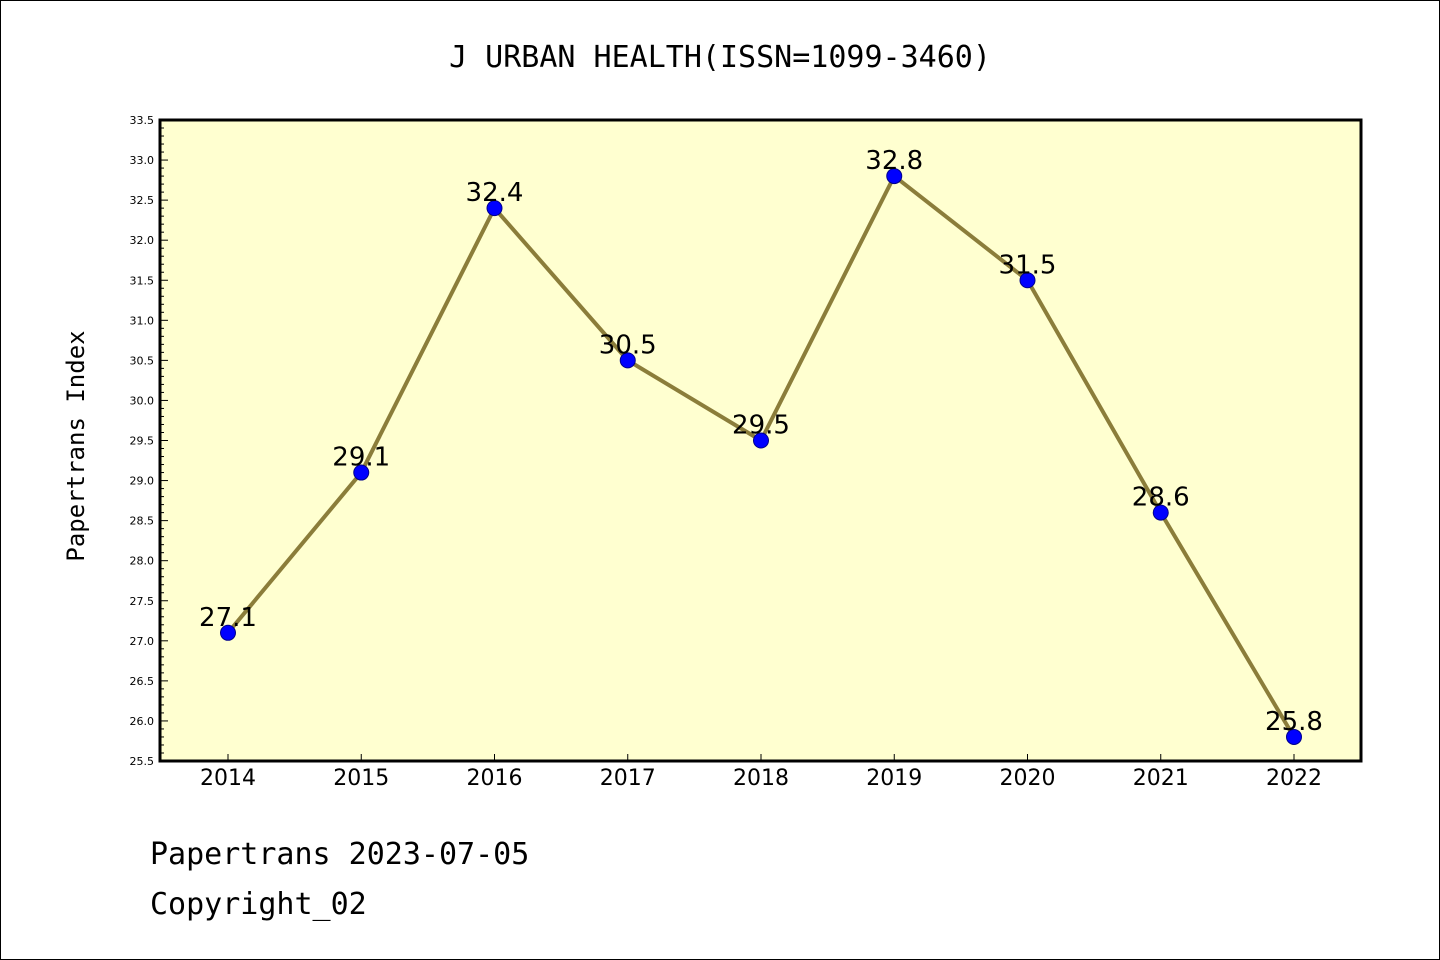  Describe the element at coordinates (495, 778) in the screenshot. I see `x-tick-label: 2016` at that location.